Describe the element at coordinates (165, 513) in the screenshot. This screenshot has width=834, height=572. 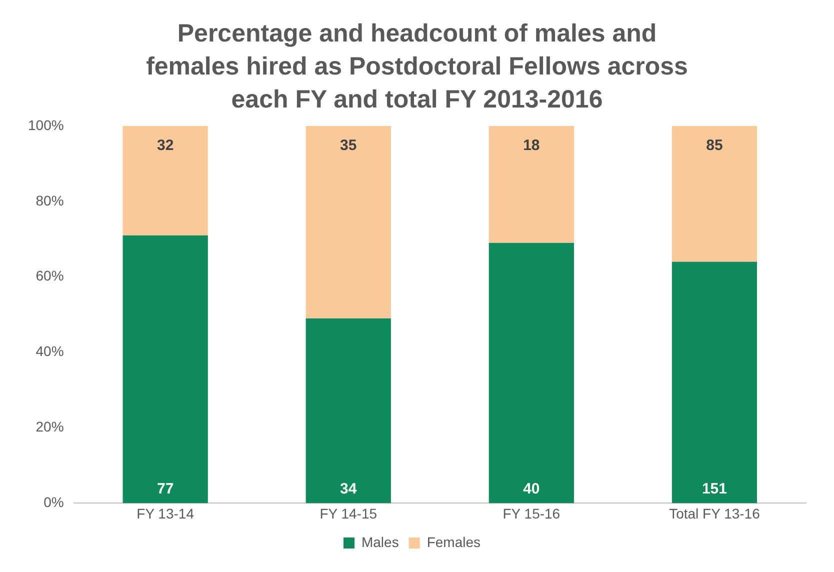
I see `x-tick-label: FY 13-14` at that location.